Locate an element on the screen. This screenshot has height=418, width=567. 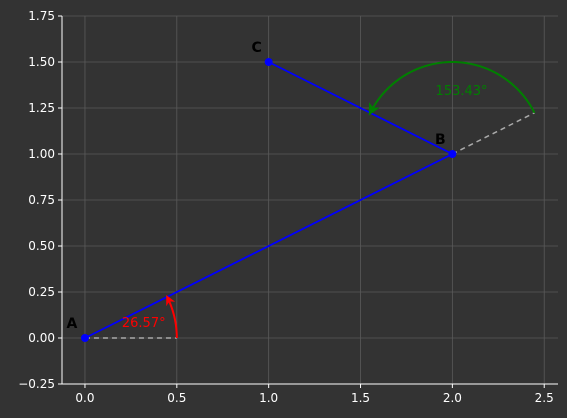
y-tick-label: −0.25 is located at coordinates (36, 384).